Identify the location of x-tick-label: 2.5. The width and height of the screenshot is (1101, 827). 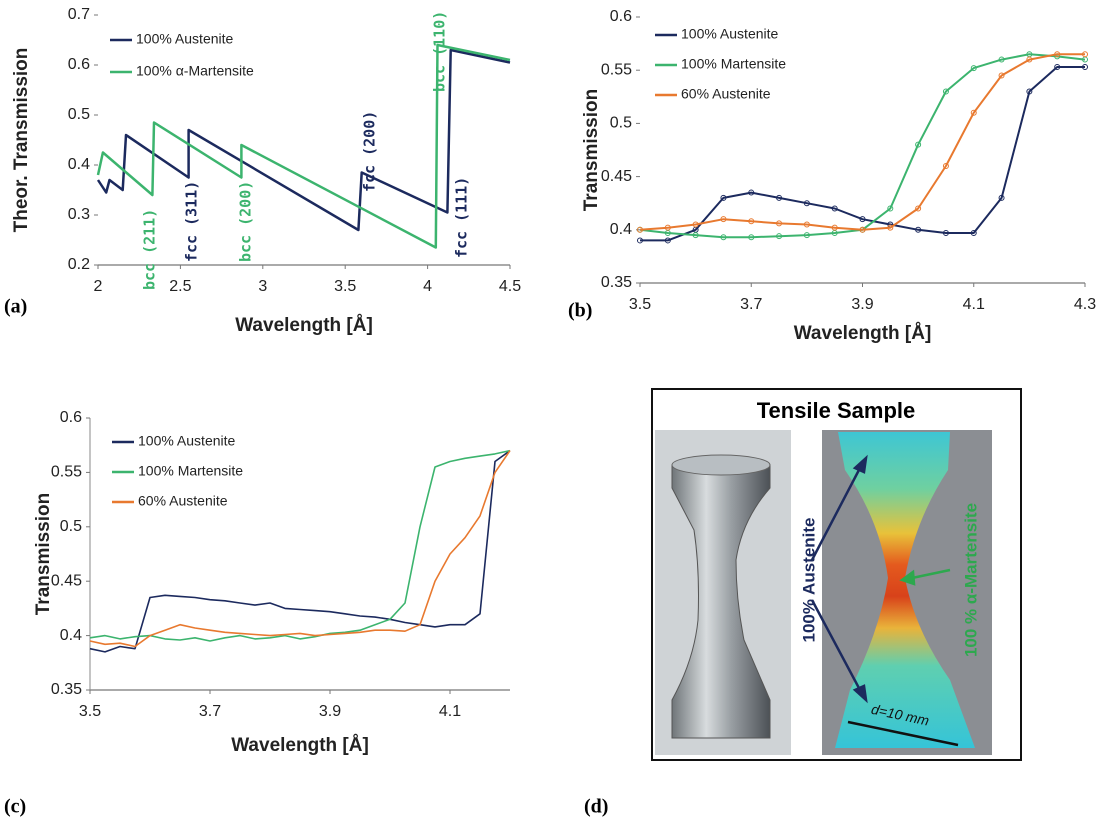
(180, 286).